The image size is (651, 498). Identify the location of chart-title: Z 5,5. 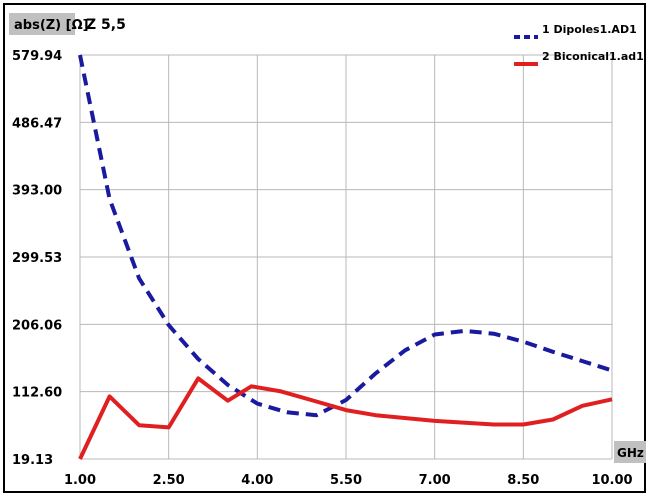
(106, 25).